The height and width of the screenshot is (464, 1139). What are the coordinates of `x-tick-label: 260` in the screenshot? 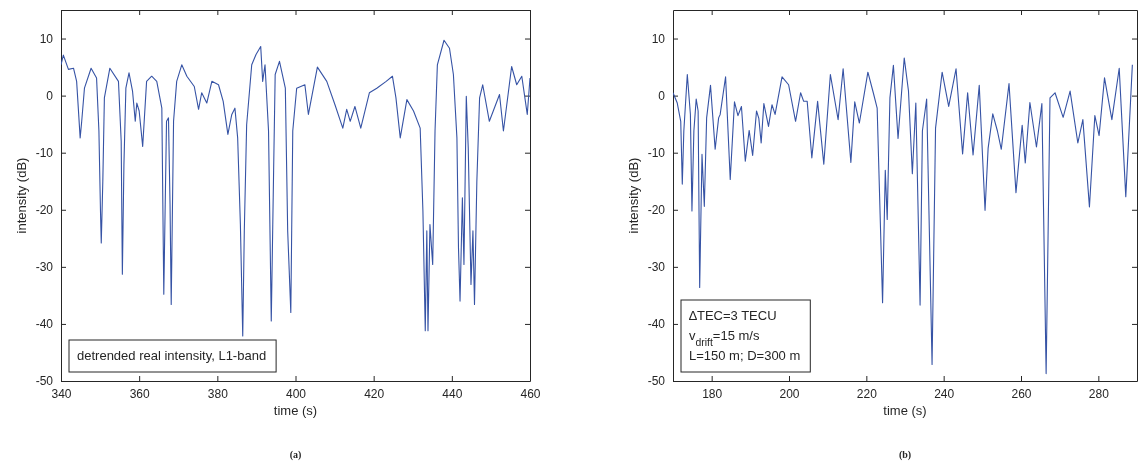 It's located at (1021, 393).